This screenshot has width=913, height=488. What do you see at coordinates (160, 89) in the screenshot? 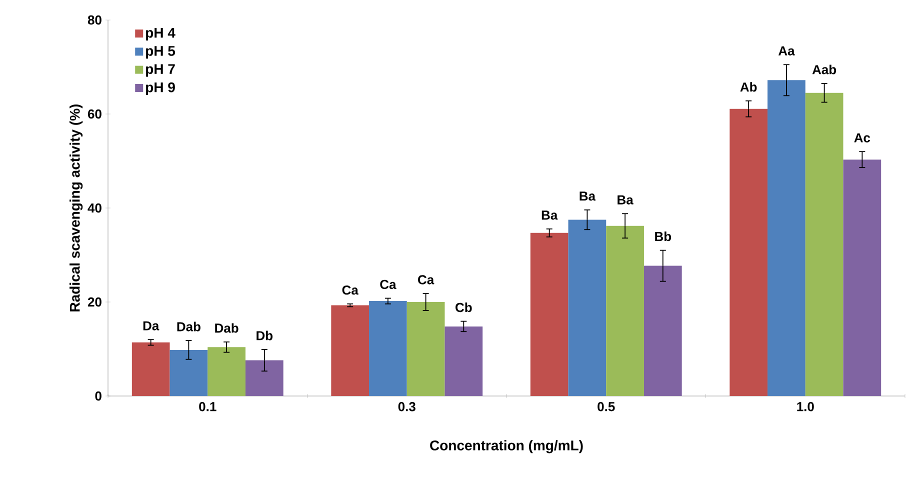
I see `legend-label: pH 9` at bounding box center [160, 89].